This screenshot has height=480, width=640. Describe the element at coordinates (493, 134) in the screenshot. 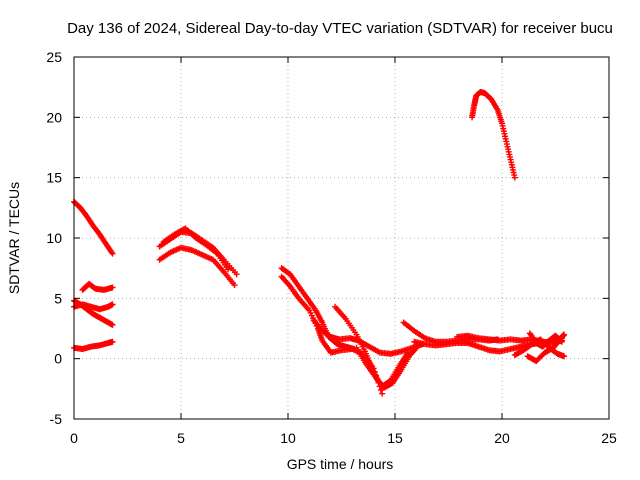

I see `series-arc-t` at that location.